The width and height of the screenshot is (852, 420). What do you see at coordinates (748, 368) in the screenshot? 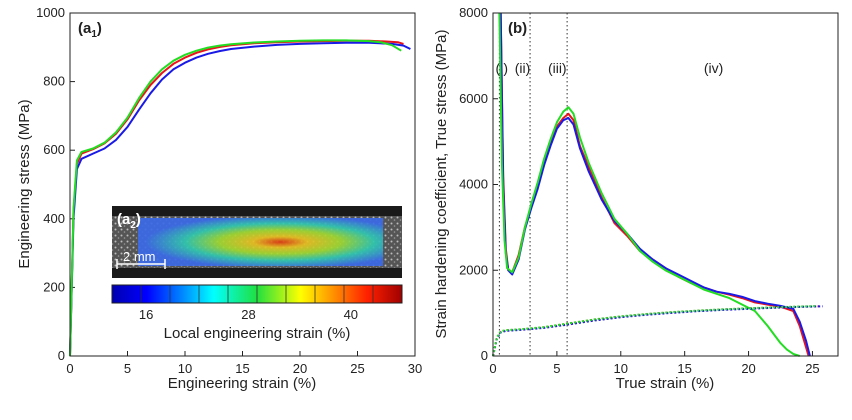
I see `b-x-tick-label: 20` at bounding box center [748, 368].